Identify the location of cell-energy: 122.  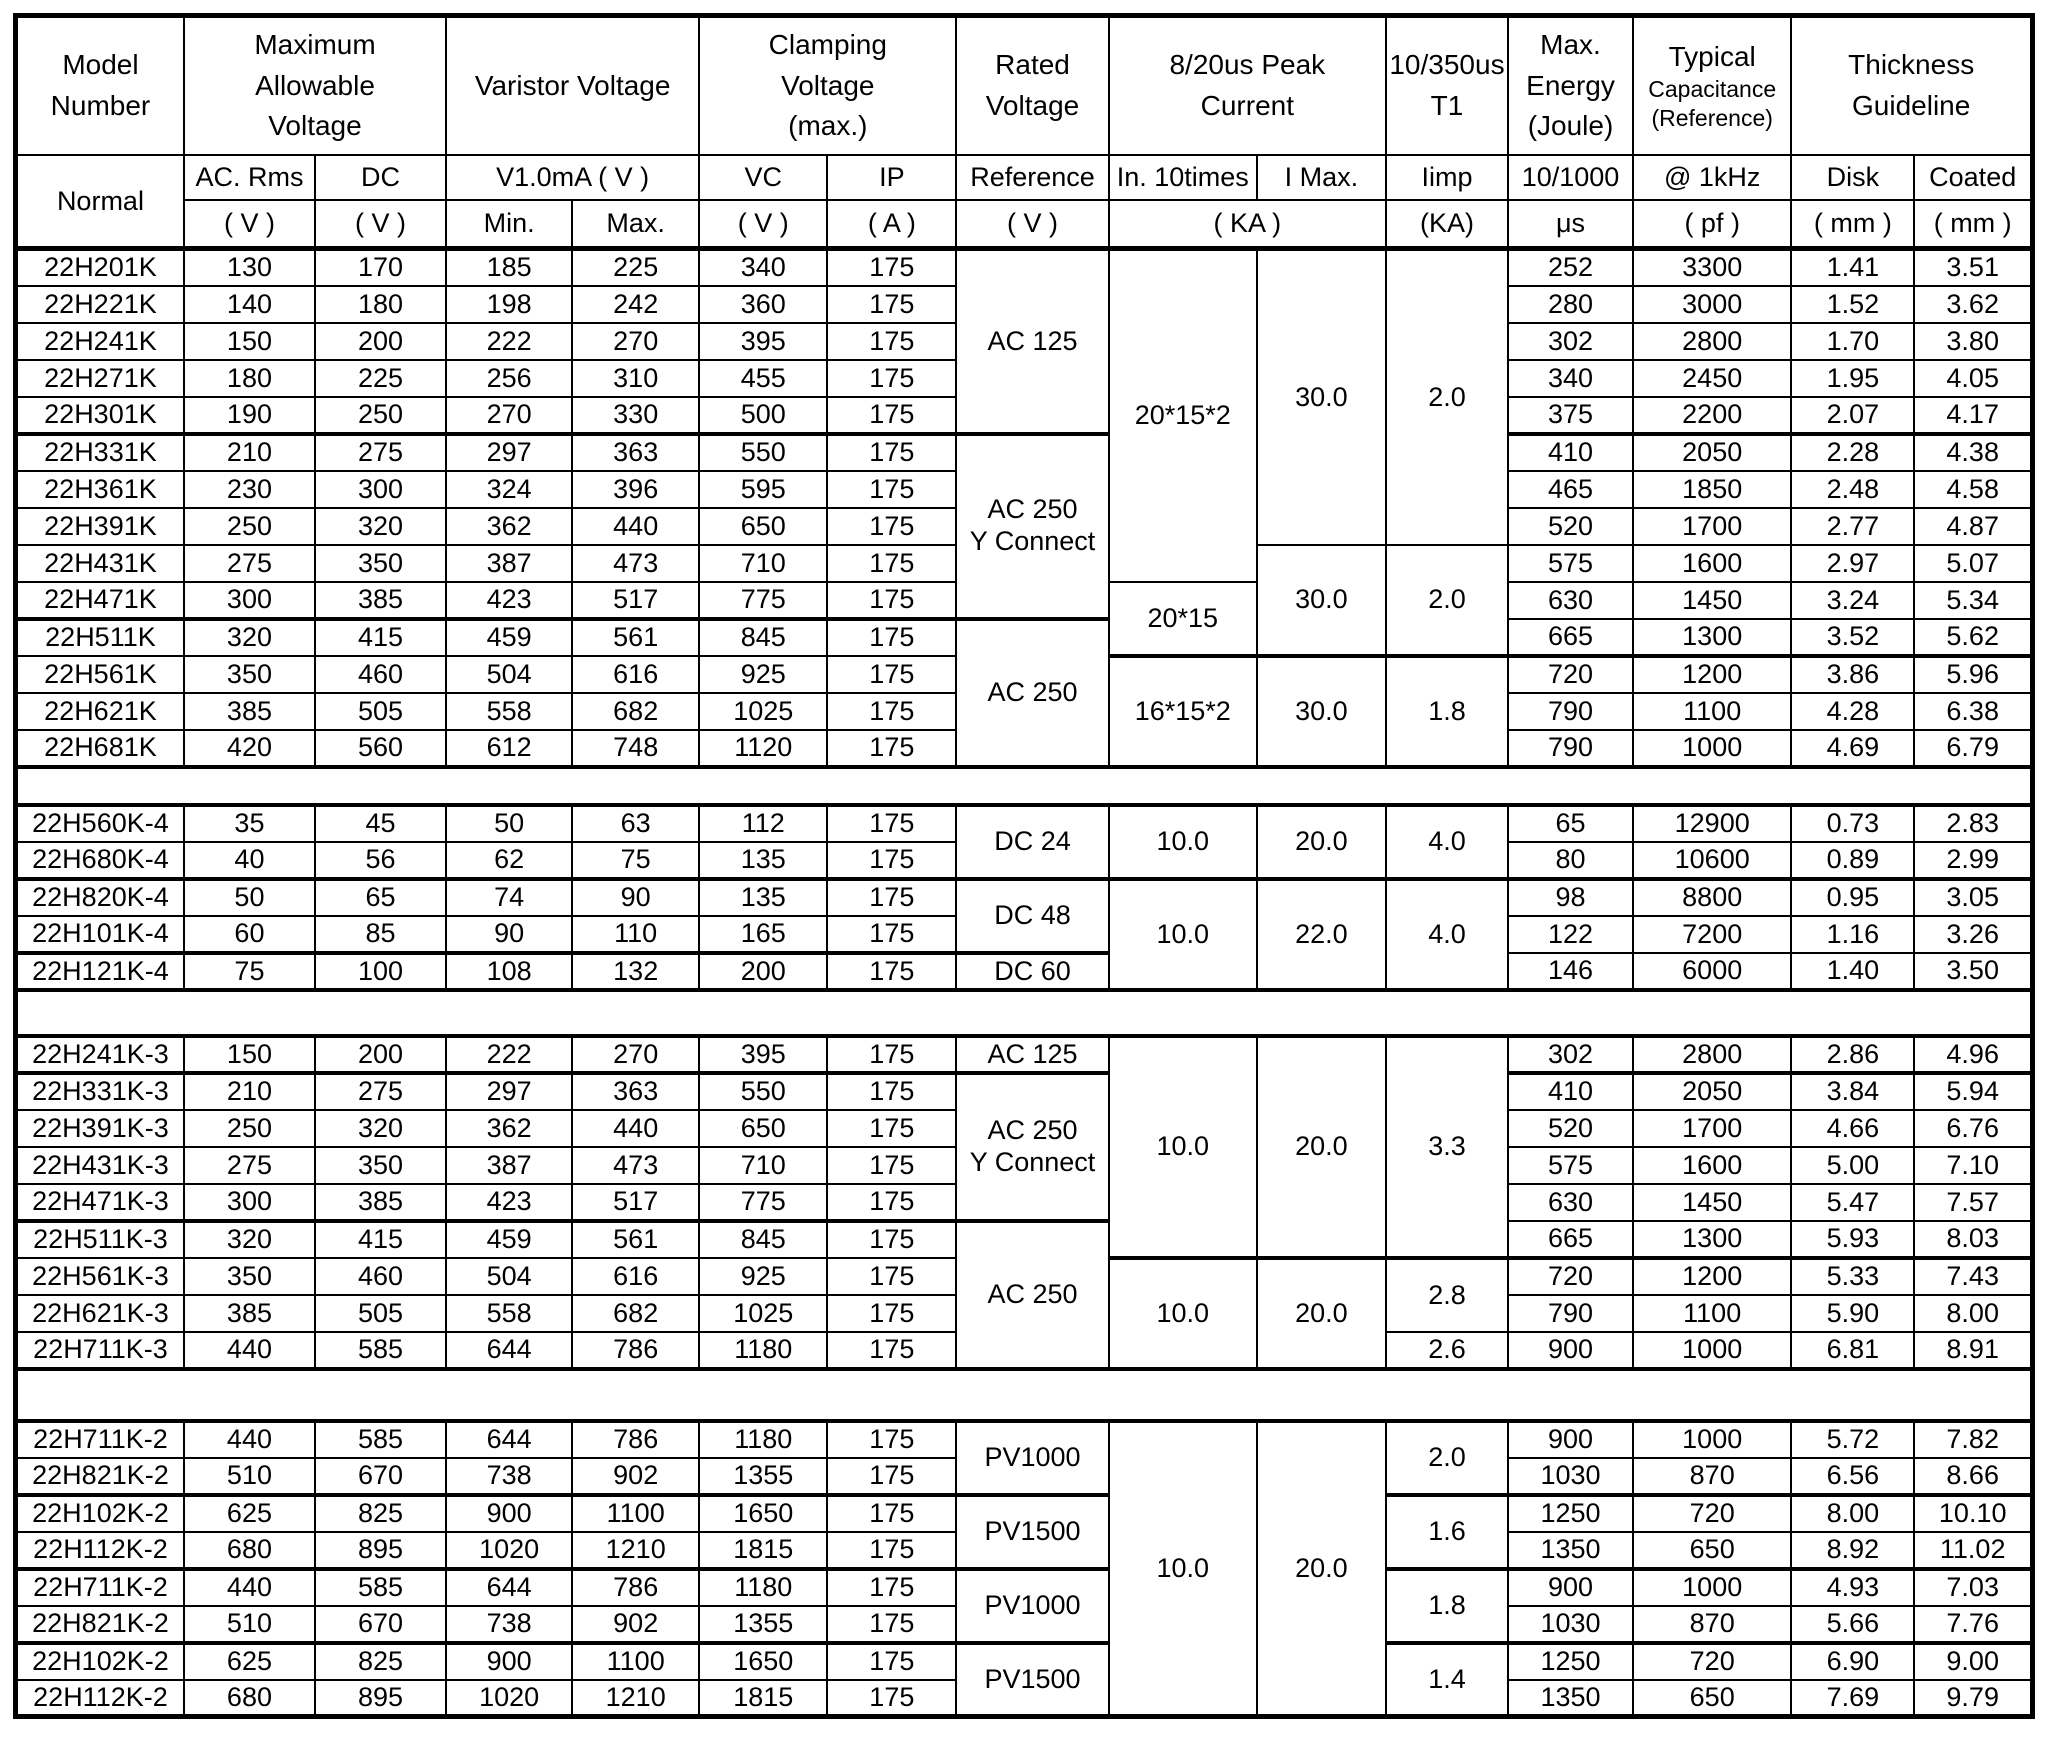
(1570, 934).